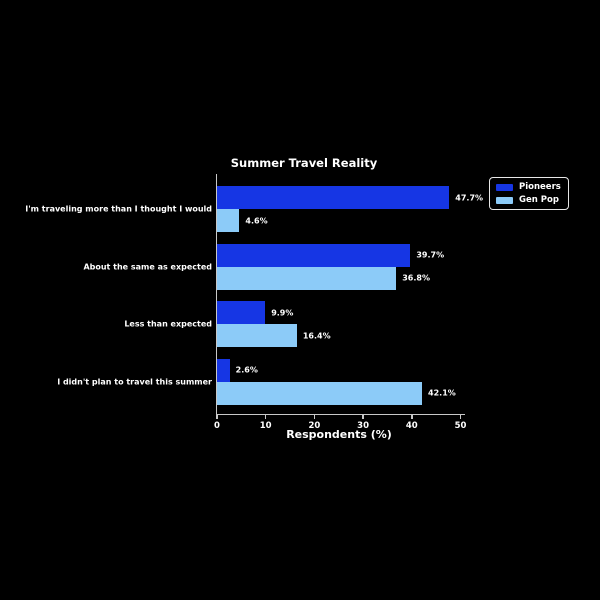  Describe the element at coordinates (442, 393) in the screenshot. I see `value-label: 42.1%` at that location.